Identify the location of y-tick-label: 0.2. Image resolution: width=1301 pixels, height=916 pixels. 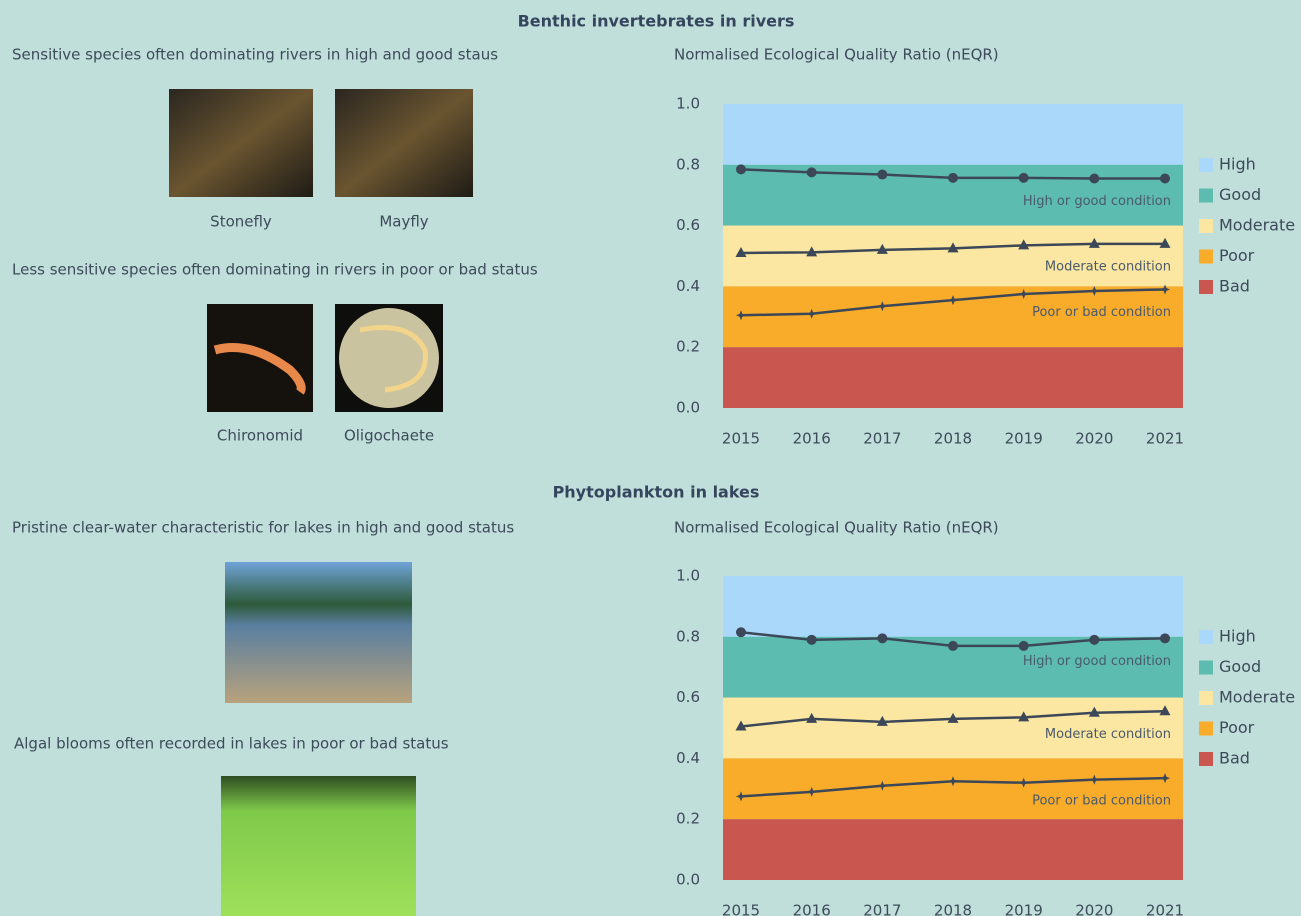
(688, 347).